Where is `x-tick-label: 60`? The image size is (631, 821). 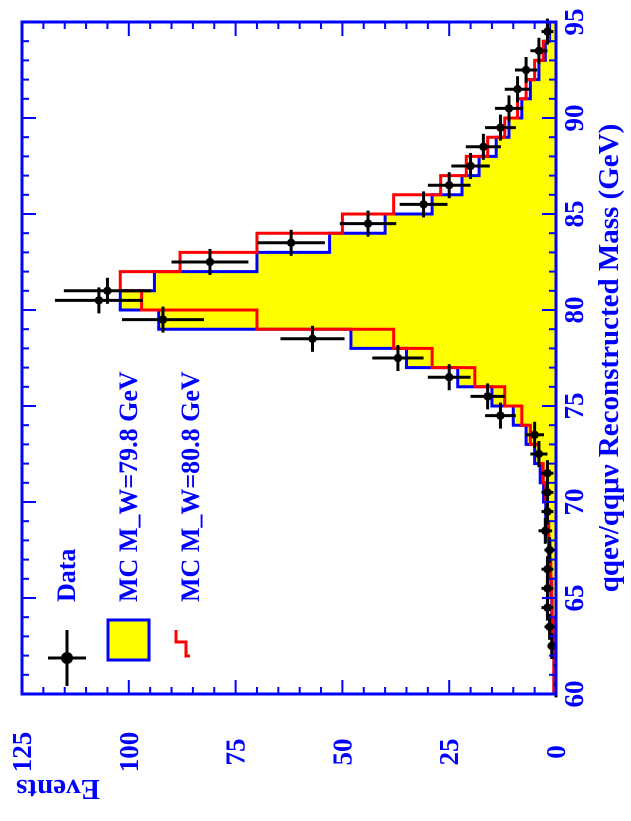 x-tick-label: 60 is located at coordinates (574, 694).